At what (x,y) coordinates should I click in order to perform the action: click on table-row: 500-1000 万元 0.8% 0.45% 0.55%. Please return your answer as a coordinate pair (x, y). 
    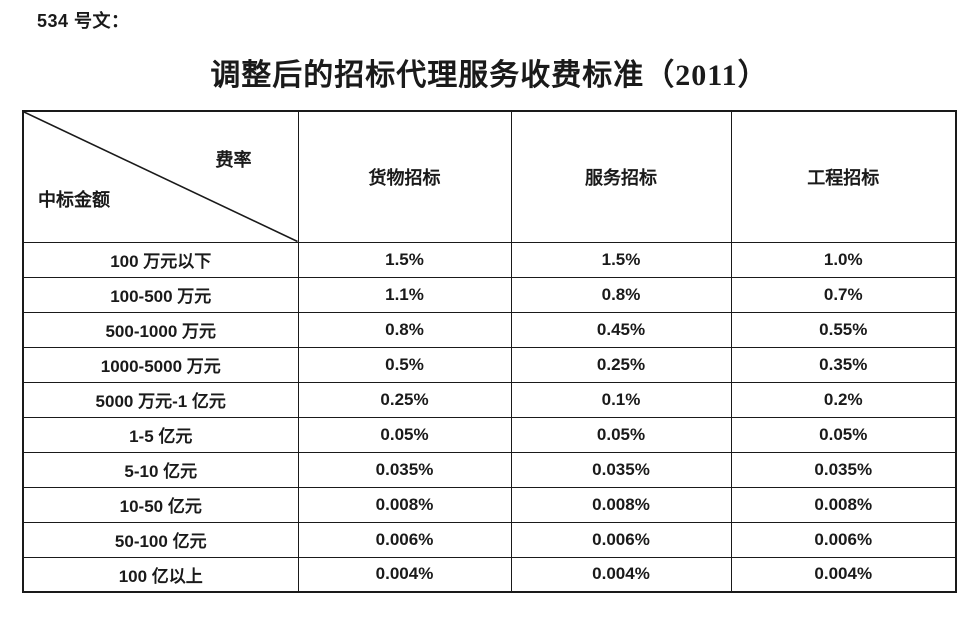
    Looking at the image, I should click on (489, 329).